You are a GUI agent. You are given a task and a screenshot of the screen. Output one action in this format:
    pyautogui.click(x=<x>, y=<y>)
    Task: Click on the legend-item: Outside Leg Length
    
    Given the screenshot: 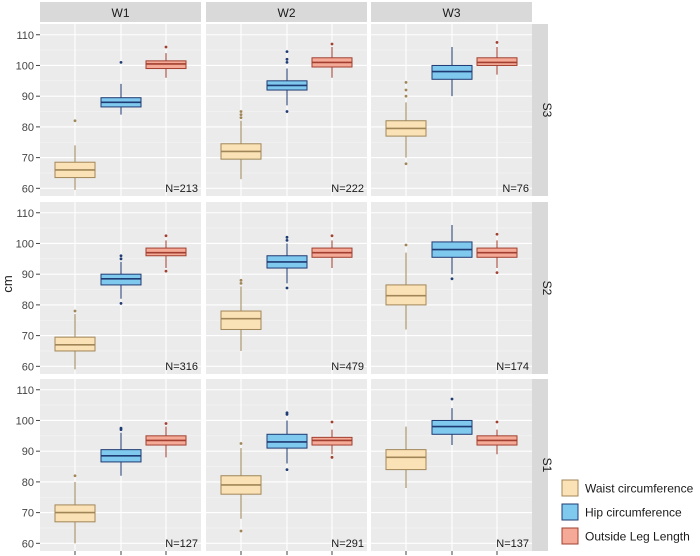 What is the action you would take?
    pyautogui.click(x=625, y=536)
    